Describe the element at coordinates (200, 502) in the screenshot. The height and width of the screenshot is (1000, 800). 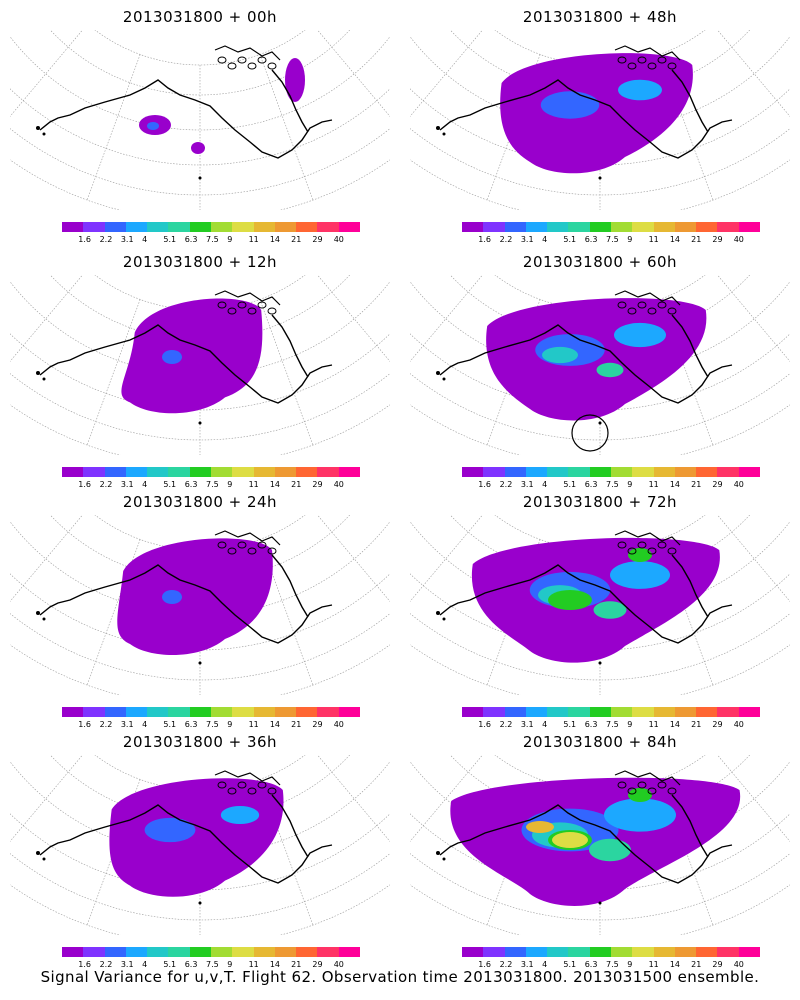
I see `panel-title: 2013031800 + 24h` at that location.